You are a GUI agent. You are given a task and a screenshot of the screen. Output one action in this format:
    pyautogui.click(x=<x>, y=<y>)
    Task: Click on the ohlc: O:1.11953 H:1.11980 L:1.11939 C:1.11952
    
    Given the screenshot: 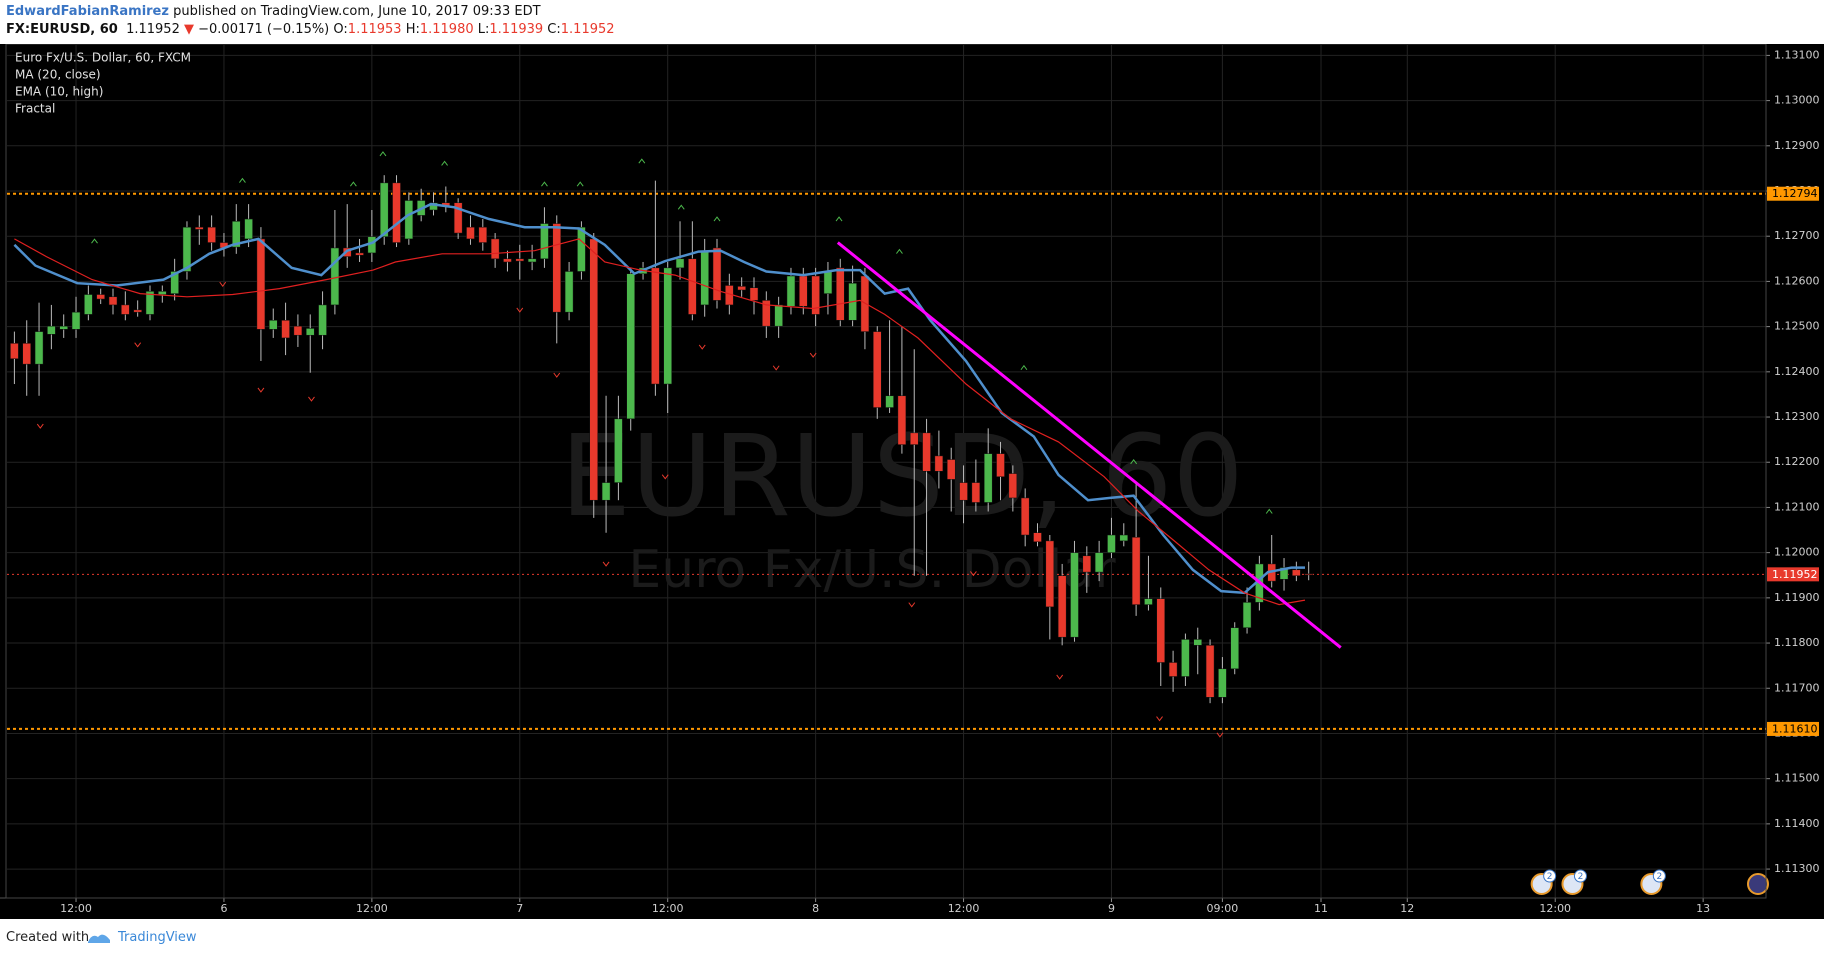 What is the action you would take?
    pyautogui.click(x=473, y=29)
    